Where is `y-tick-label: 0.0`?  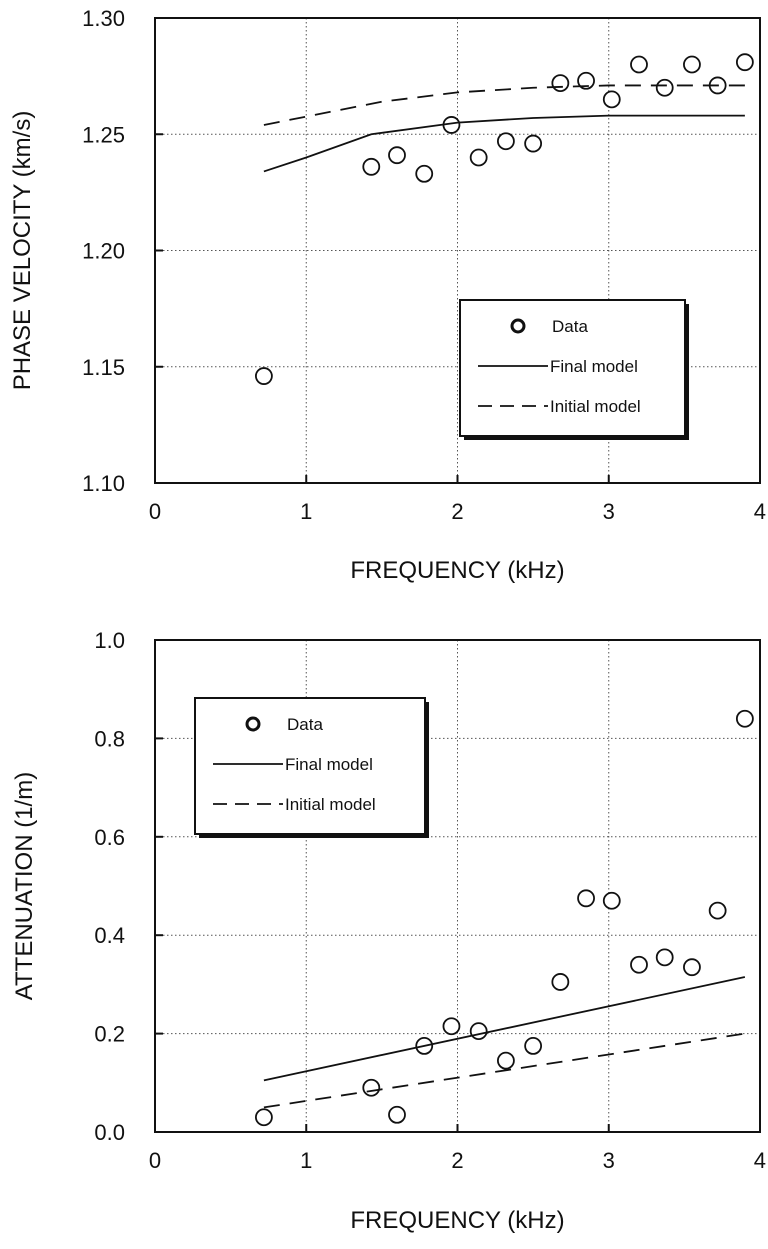
y-tick-label: 0.0 is located at coordinates (109, 1132).